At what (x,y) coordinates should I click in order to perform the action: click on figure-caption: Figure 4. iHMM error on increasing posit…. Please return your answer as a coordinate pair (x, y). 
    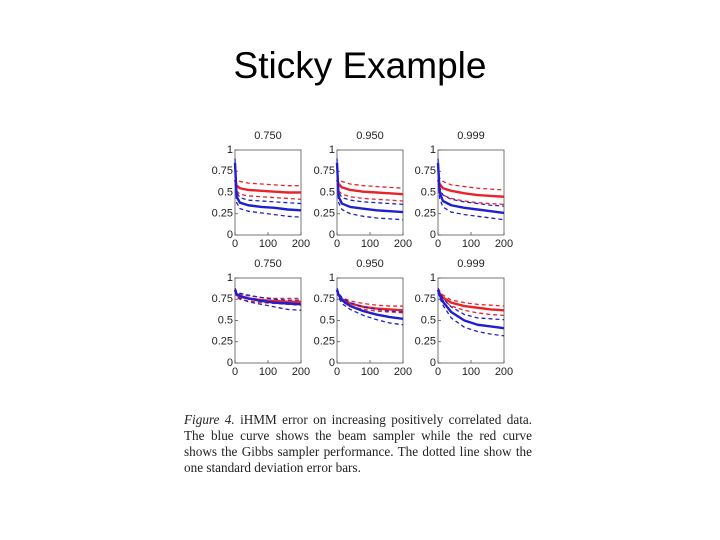
    Looking at the image, I should click on (358, 444).